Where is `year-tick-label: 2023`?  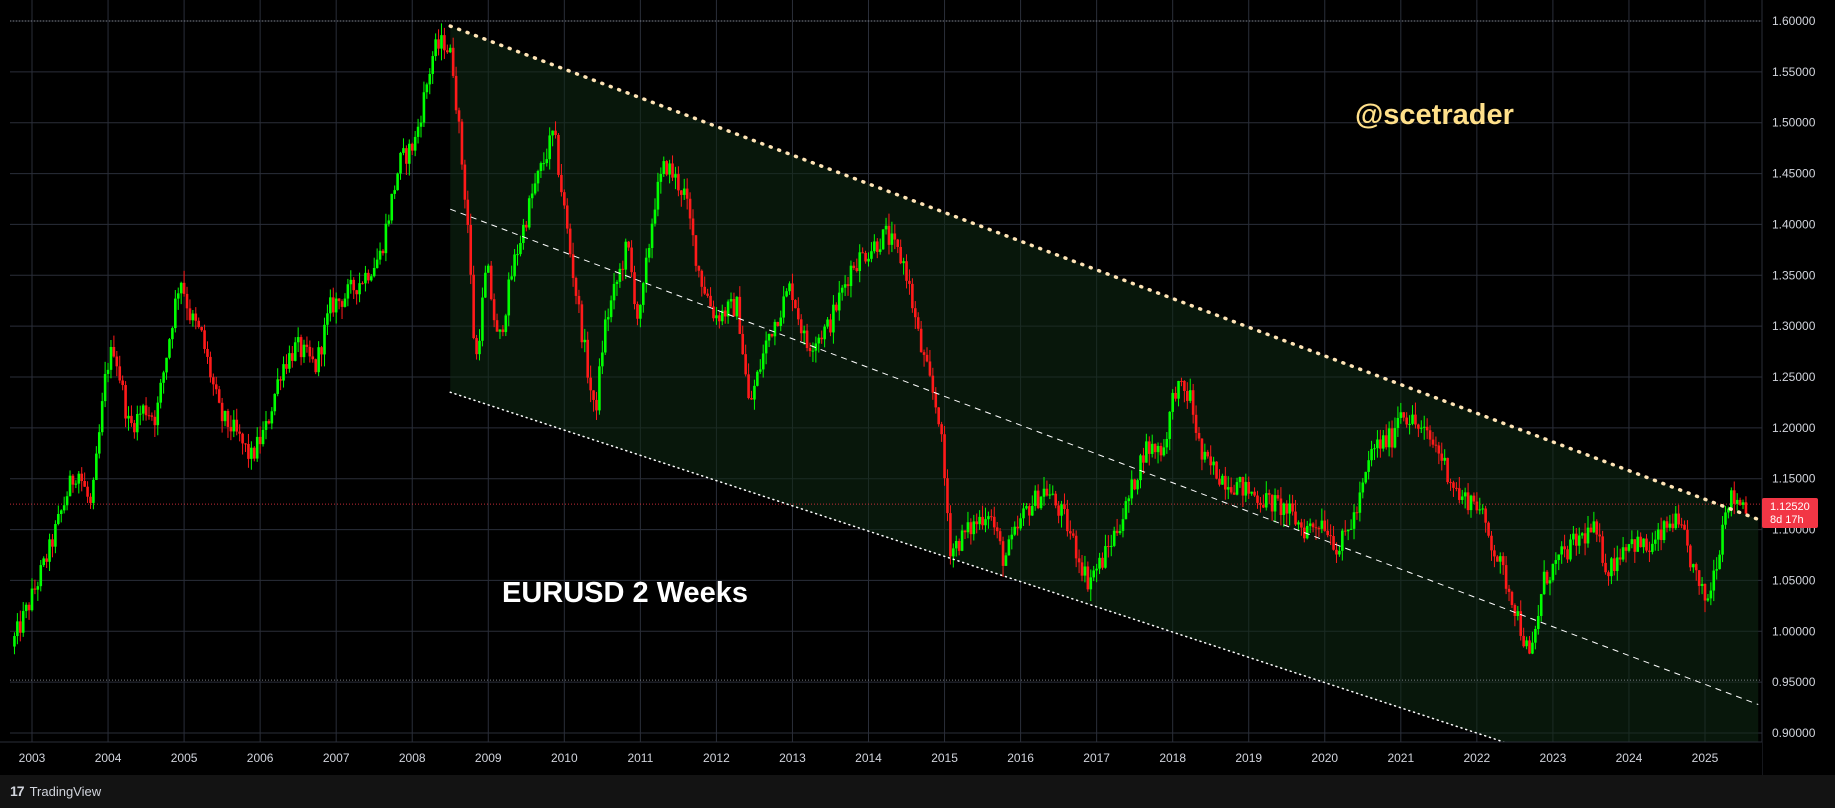 year-tick-label: 2023 is located at coordinates (1553, 758).